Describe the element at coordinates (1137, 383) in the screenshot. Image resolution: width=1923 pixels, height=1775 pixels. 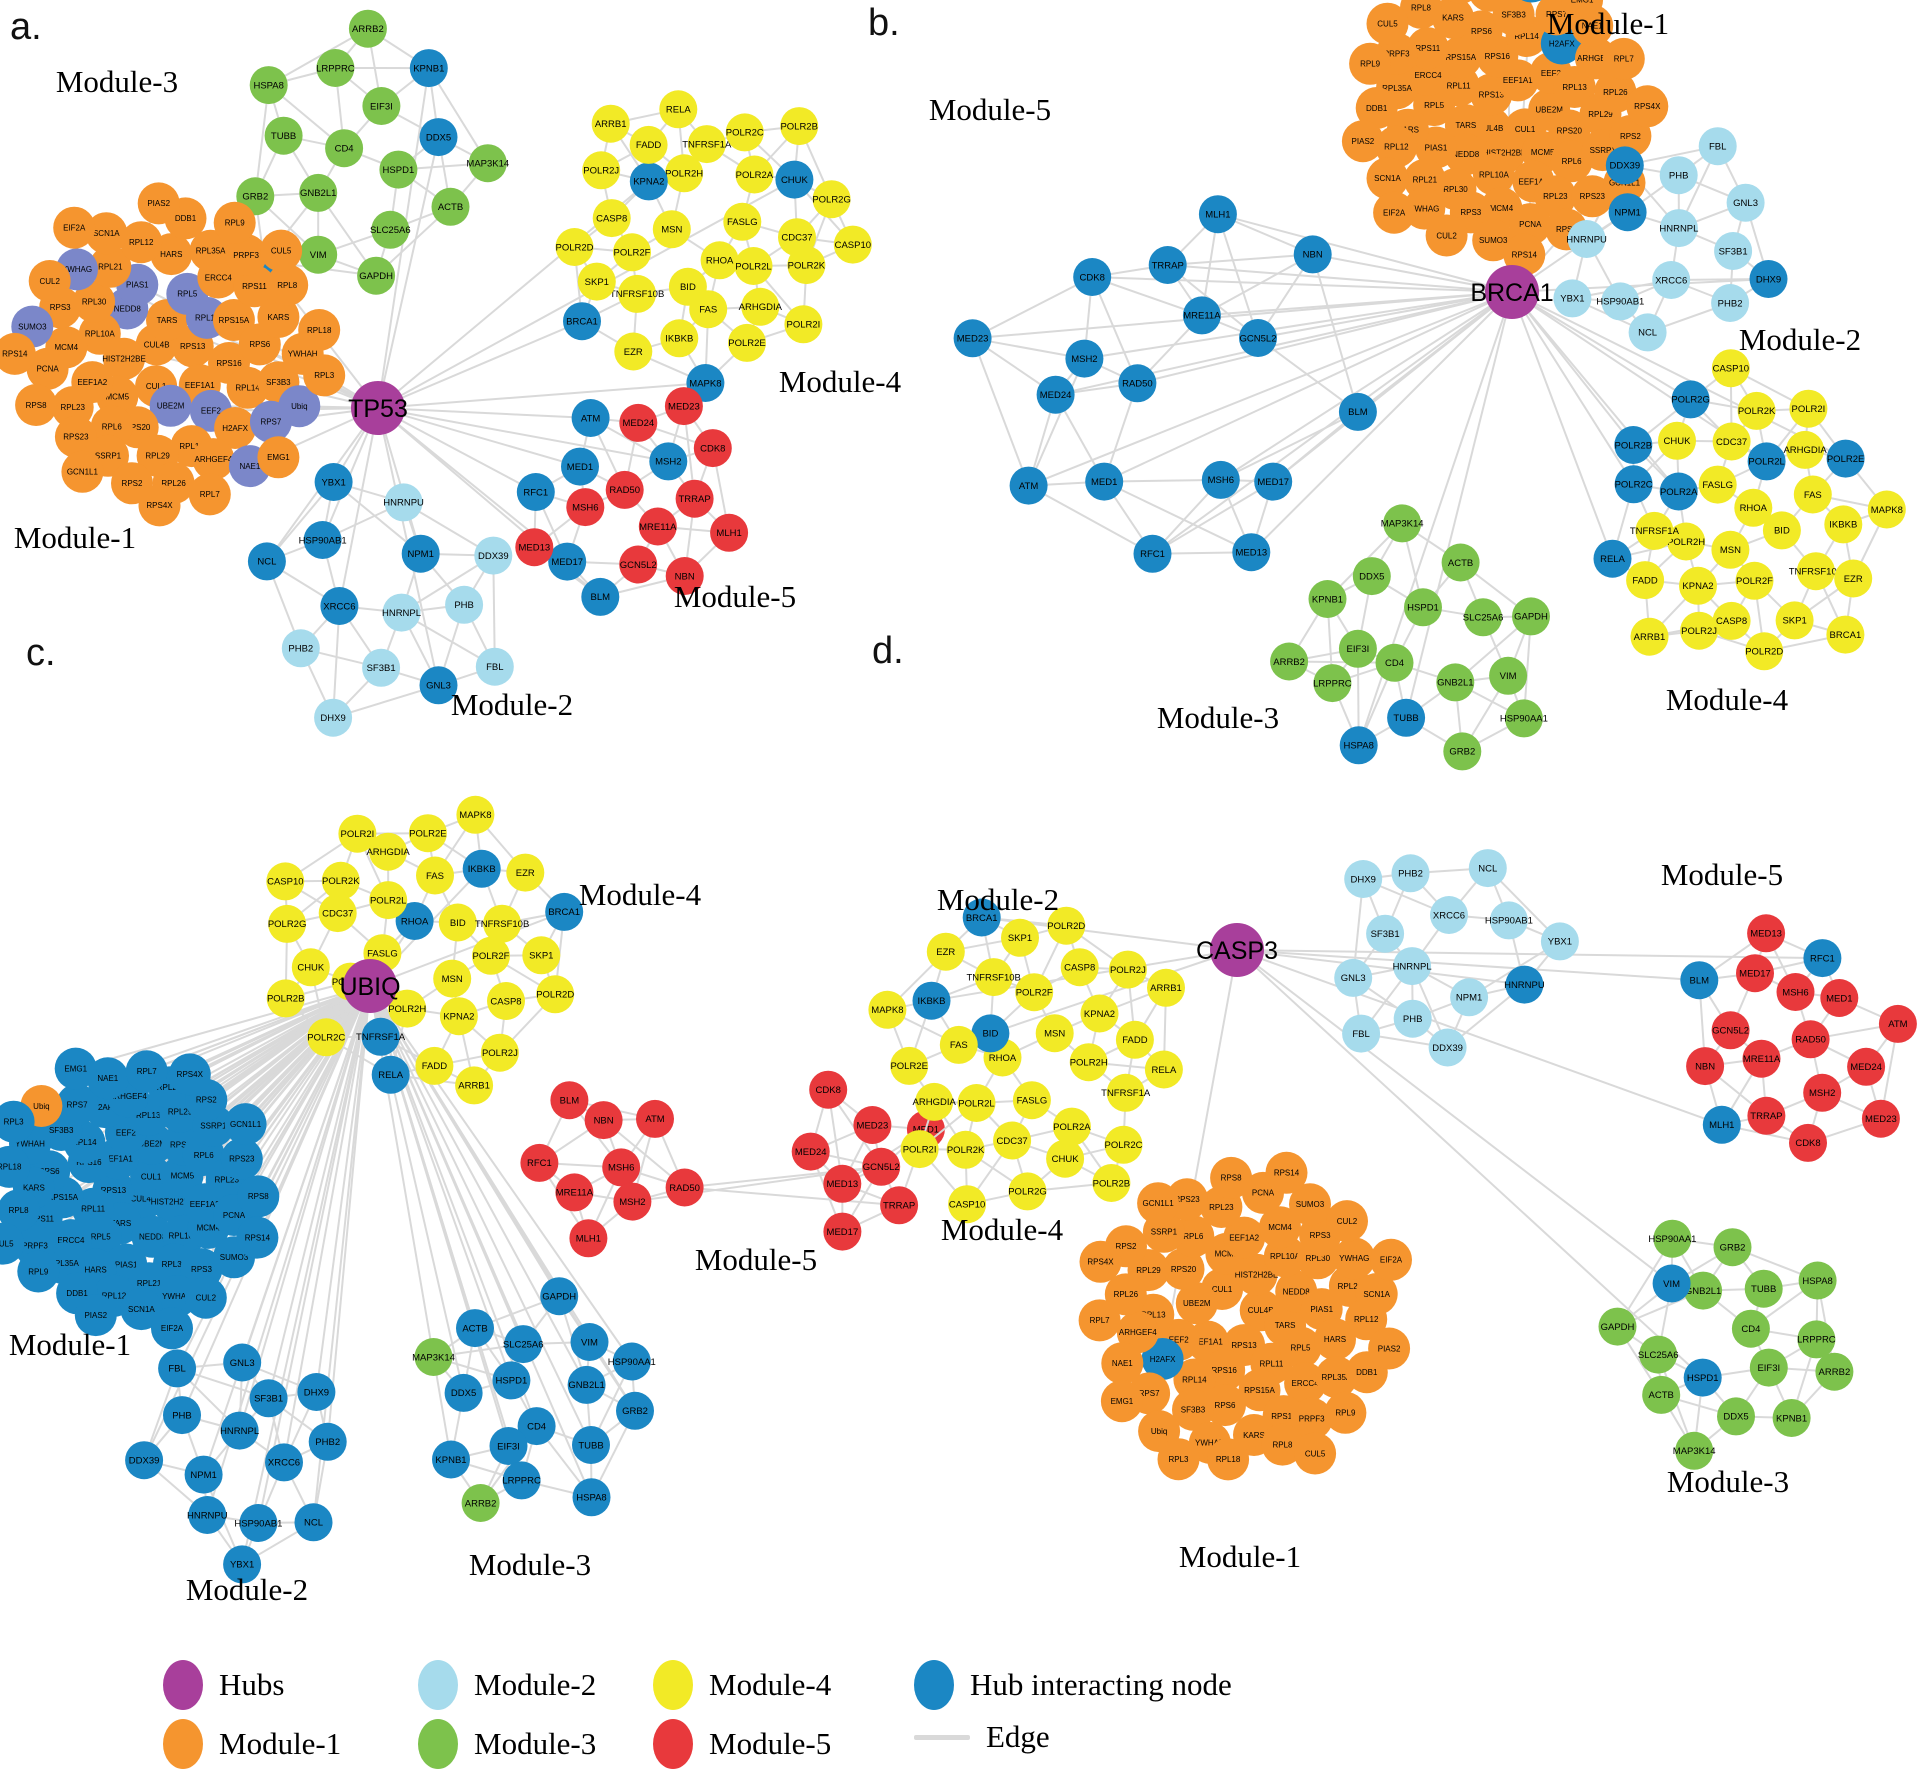
I see `node-RAD50: RAD50` at that location.